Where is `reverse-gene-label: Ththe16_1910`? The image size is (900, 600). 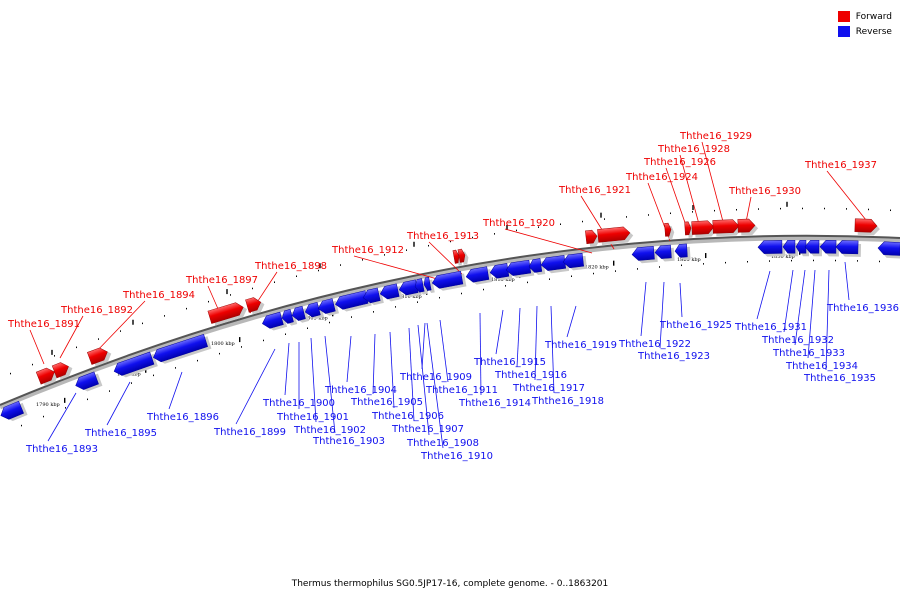 reverse-gene-label: Ththe16_1910 is located at coordinates (456, 456).